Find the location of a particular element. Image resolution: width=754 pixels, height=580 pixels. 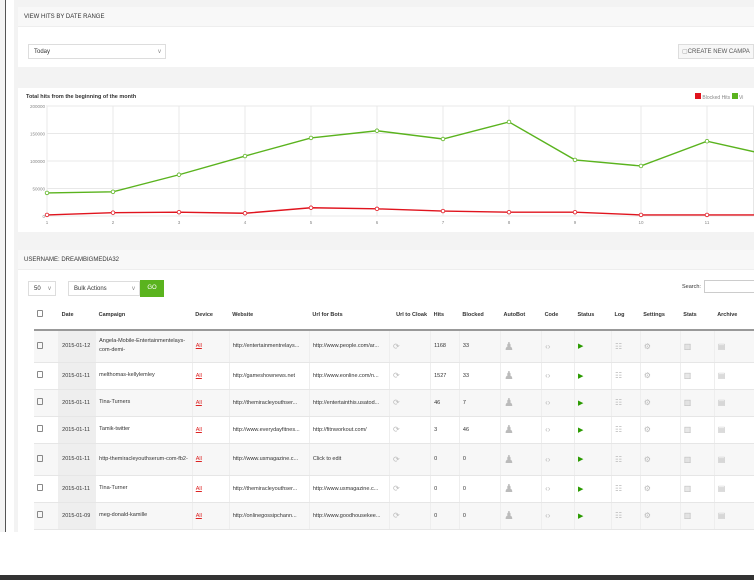

date-range-select: Today v is located at coordinates (97, 51).